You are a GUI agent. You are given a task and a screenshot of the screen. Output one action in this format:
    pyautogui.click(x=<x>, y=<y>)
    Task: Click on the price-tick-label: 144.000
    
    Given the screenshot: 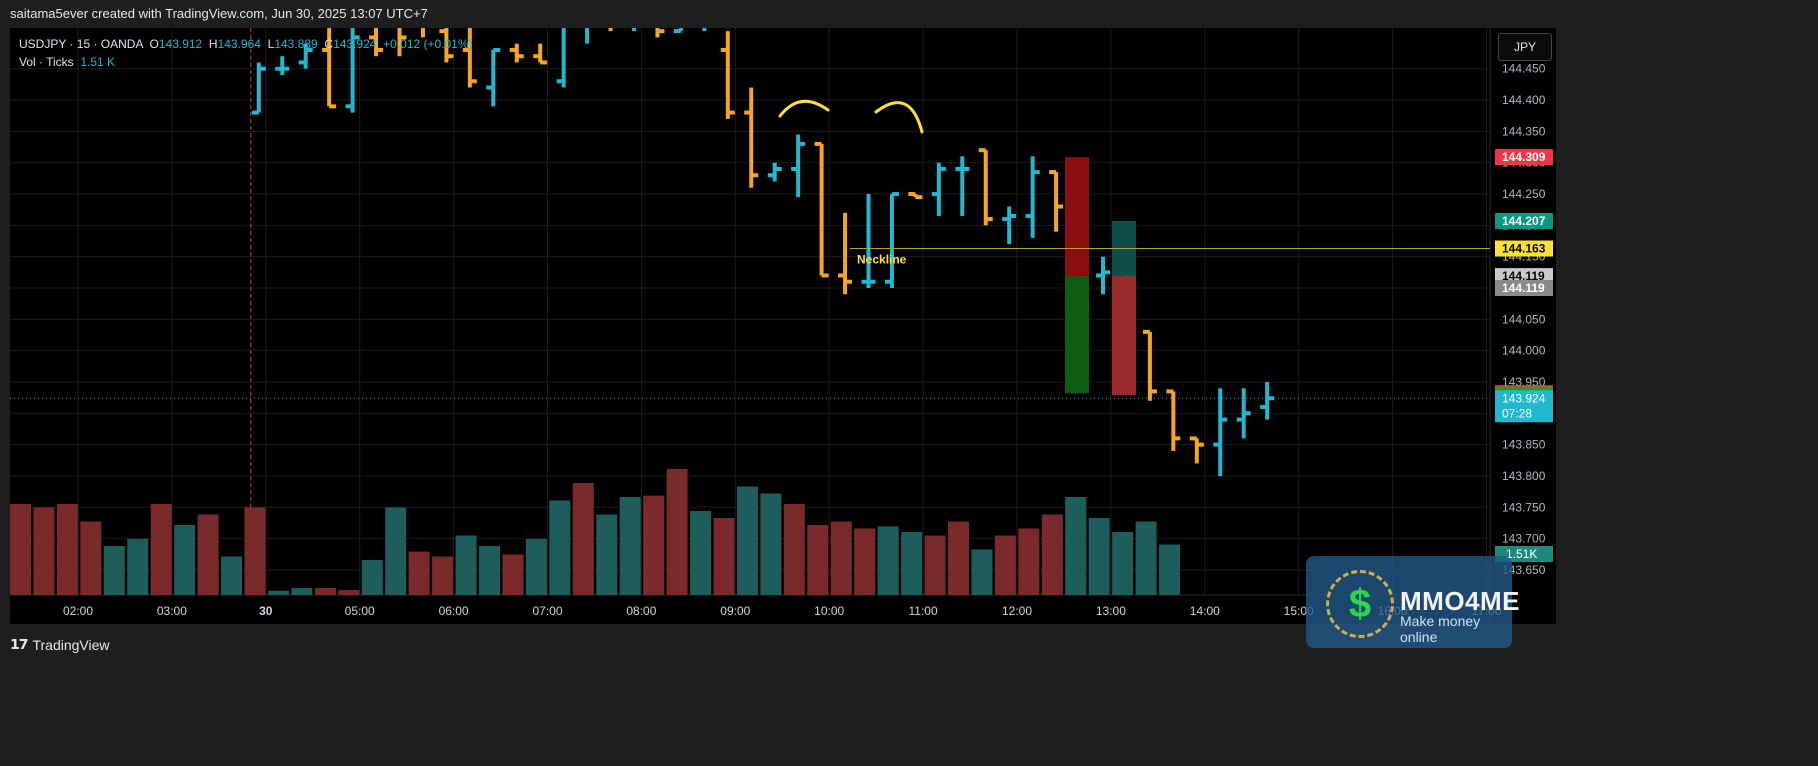 What is the action you would take?
    pyautogui.click(x=1524, y=351)
    